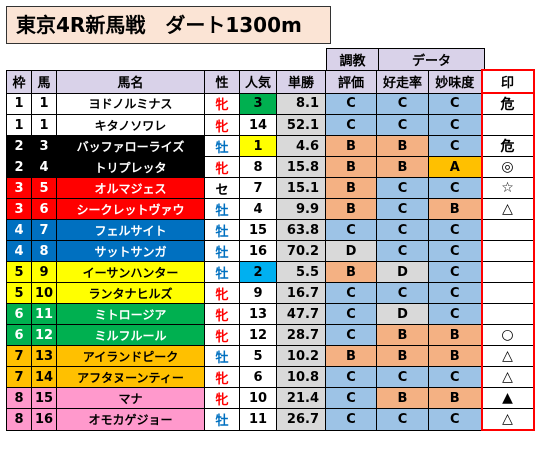  I want to click on ninki-cell: 5, so click(258, 356).